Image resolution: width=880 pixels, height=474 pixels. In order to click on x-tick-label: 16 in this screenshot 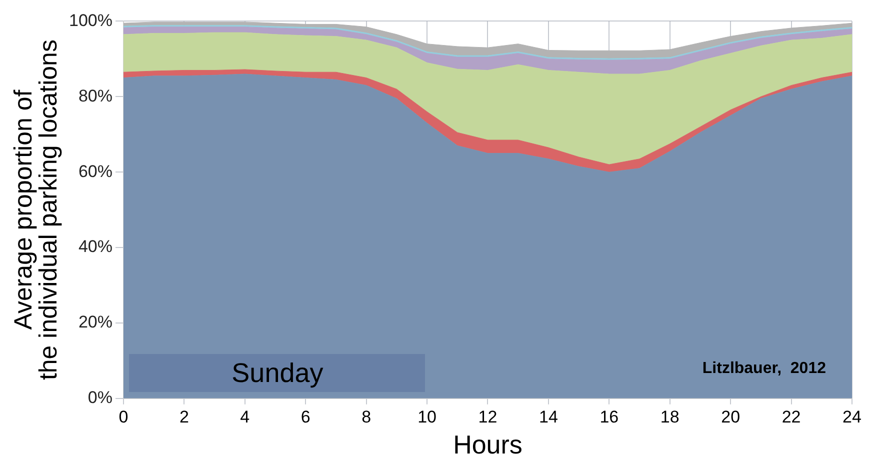, I will do `click(609, 416)`.